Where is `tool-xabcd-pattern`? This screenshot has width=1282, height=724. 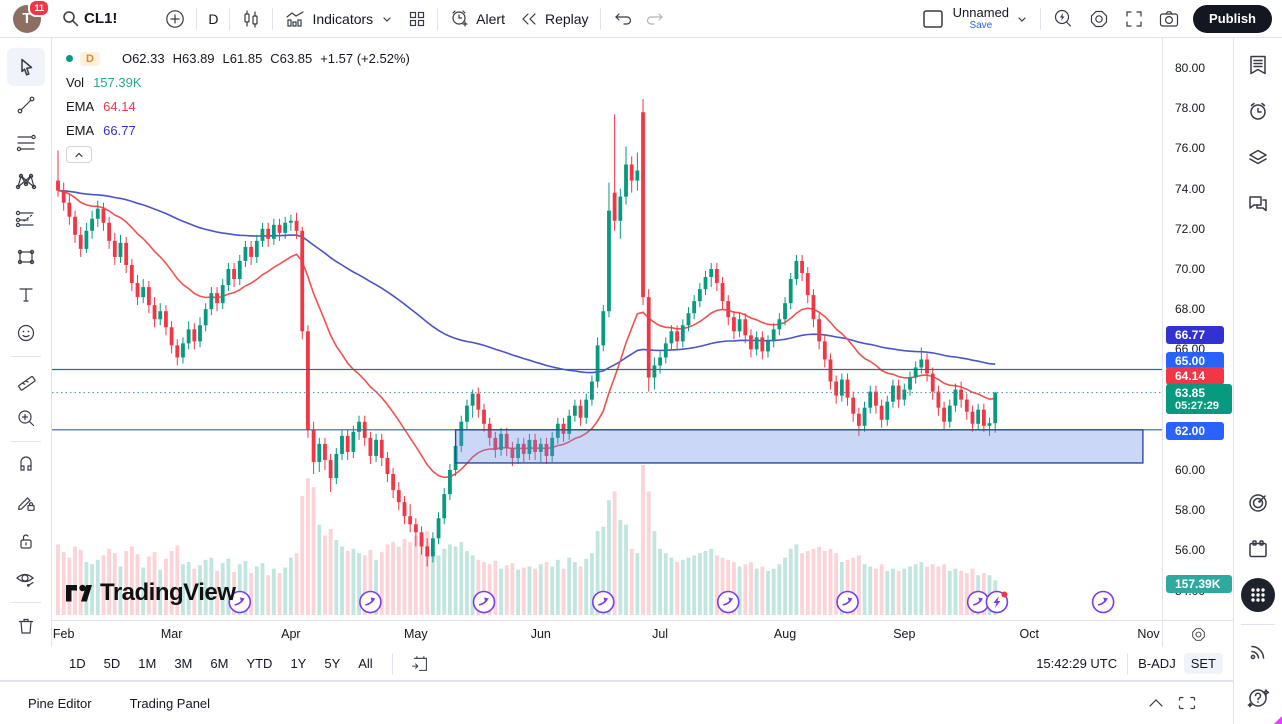 tool-xabcd-pattern is located at coordinates (26, 181).